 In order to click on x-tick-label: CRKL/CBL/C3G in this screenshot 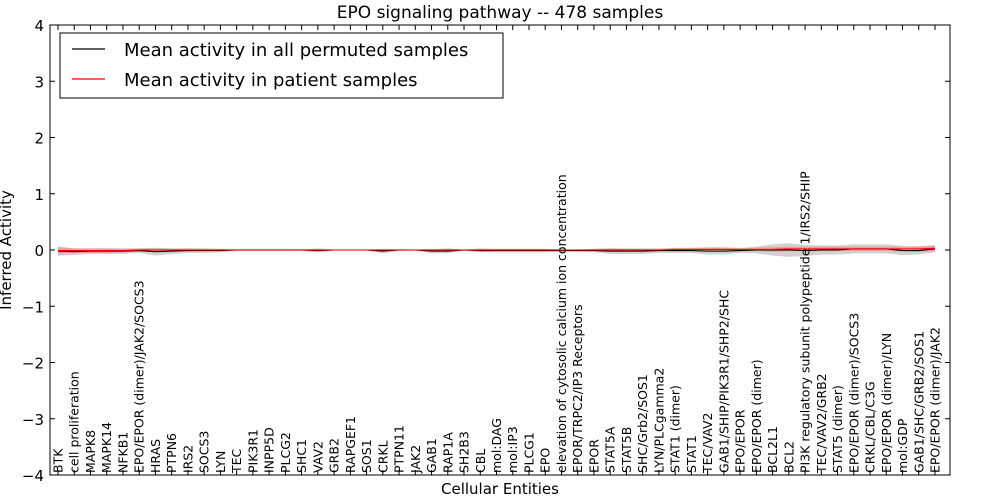, I will do `click(870, 427)`.